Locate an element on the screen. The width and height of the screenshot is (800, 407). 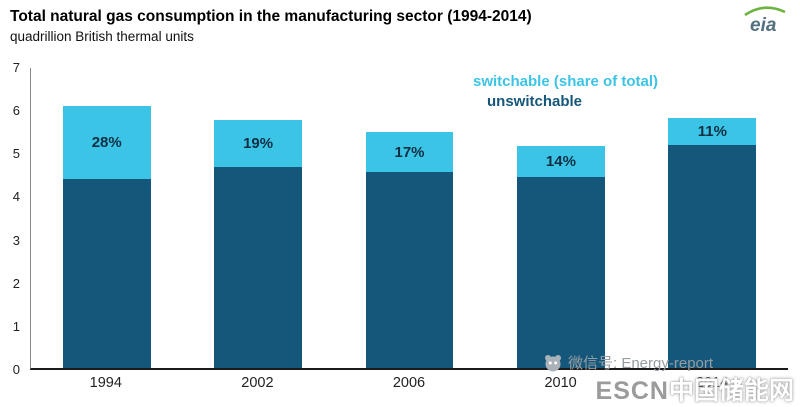
segment-switchable: 14% is located at coordinates (561, 162).